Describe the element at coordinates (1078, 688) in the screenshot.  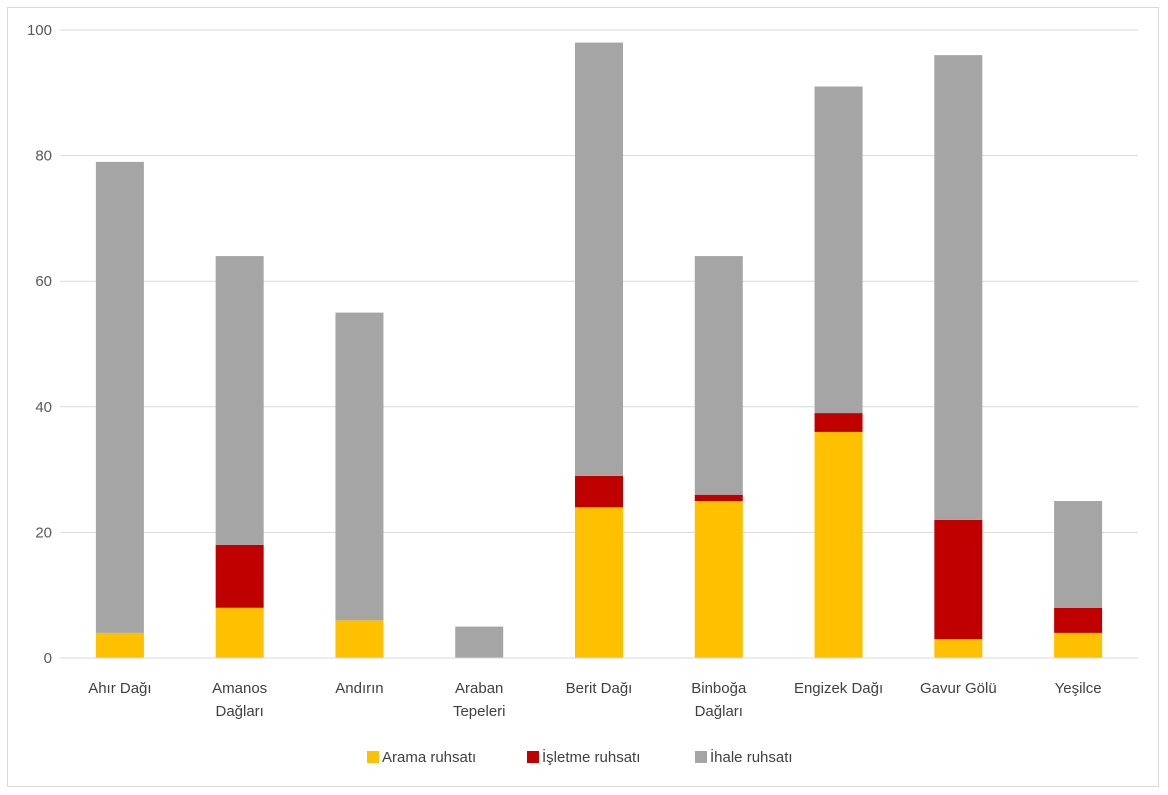
I see `x-tick-label: Yeşilce` at that location.